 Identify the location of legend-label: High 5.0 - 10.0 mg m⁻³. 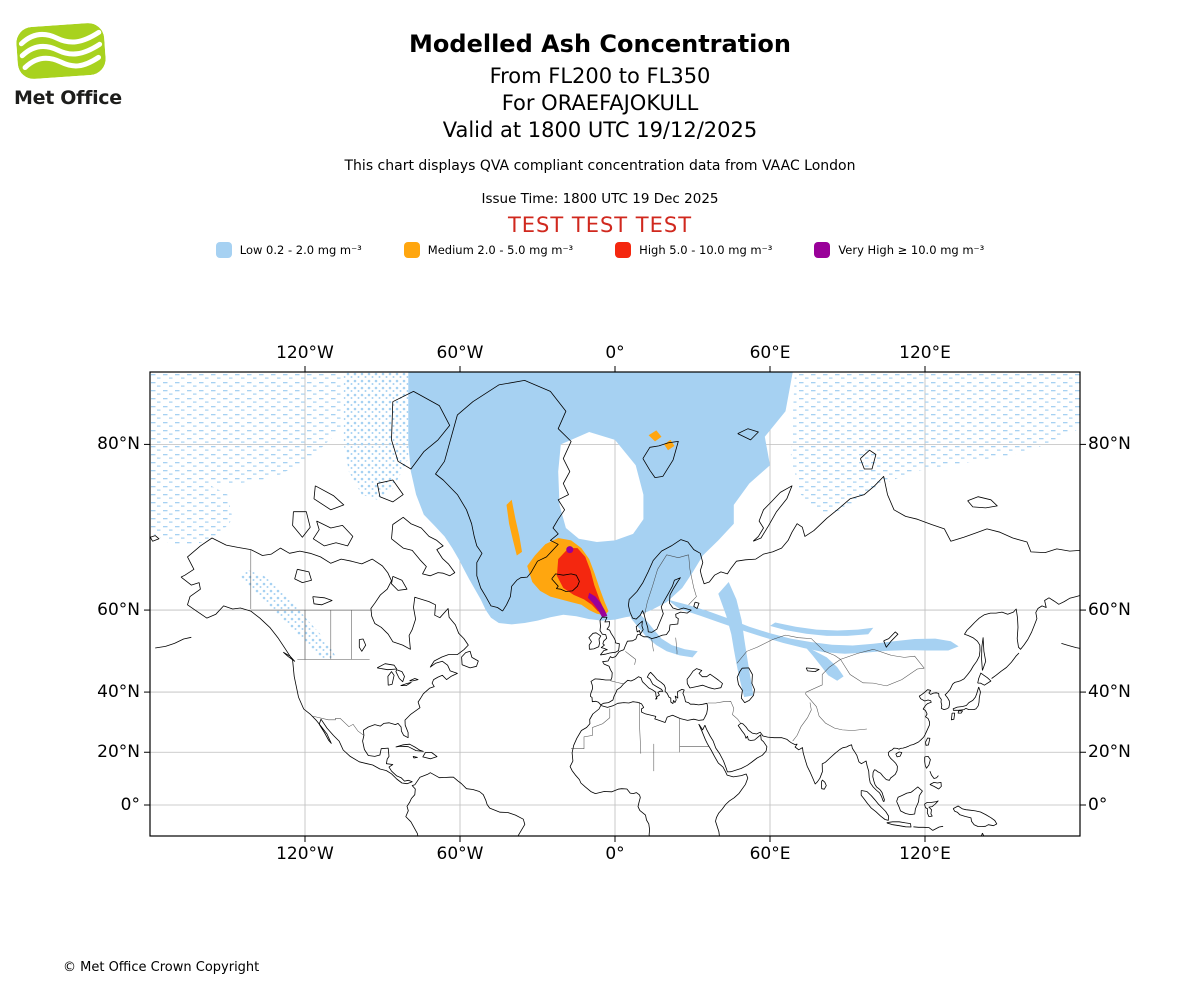
(706, 250).